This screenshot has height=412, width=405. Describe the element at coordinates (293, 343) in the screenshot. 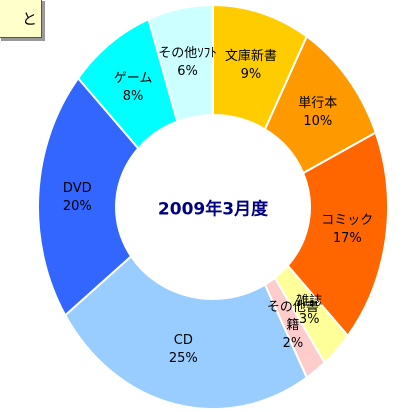

I see `segment-value: 2%` at that location.